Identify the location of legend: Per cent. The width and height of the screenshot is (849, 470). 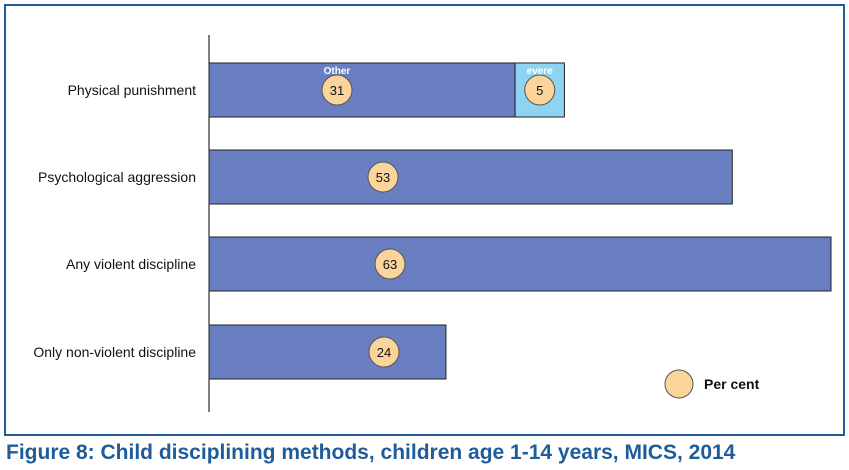
(712, 384).